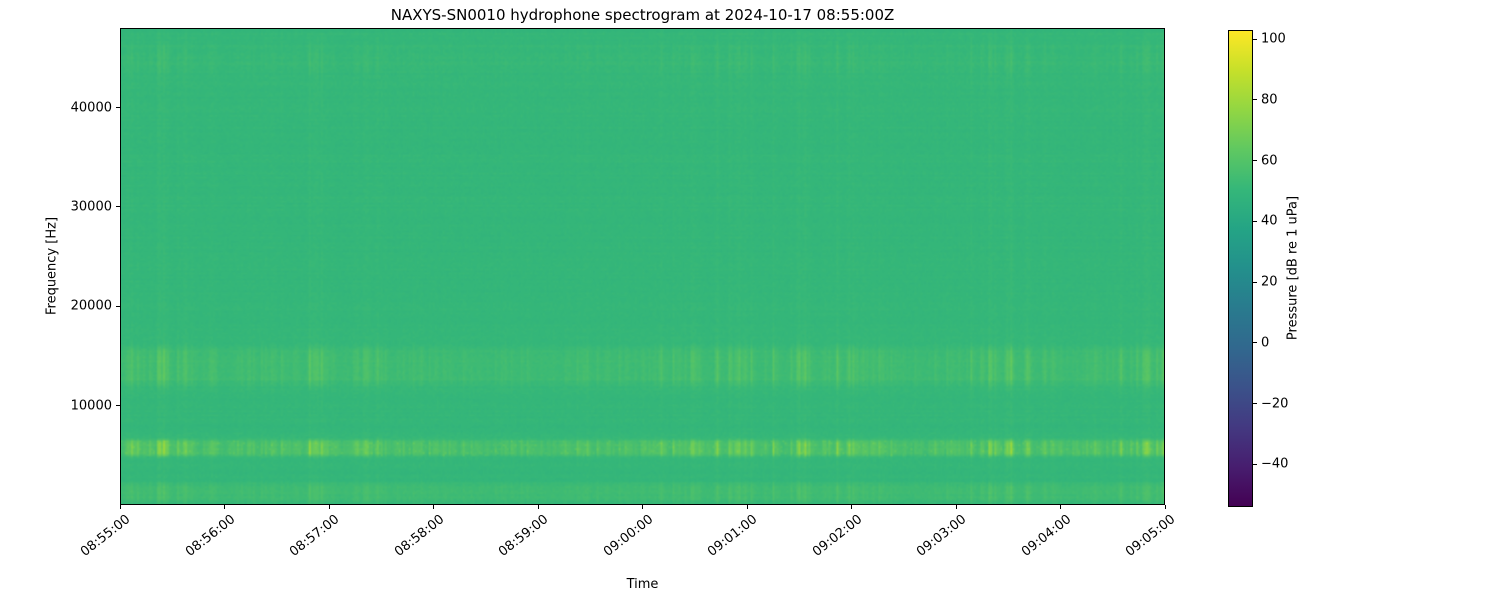  Describe the element at coordinates (628, 536) in the screenshot. I see `x-tick-label: 09:00:00` at that location.